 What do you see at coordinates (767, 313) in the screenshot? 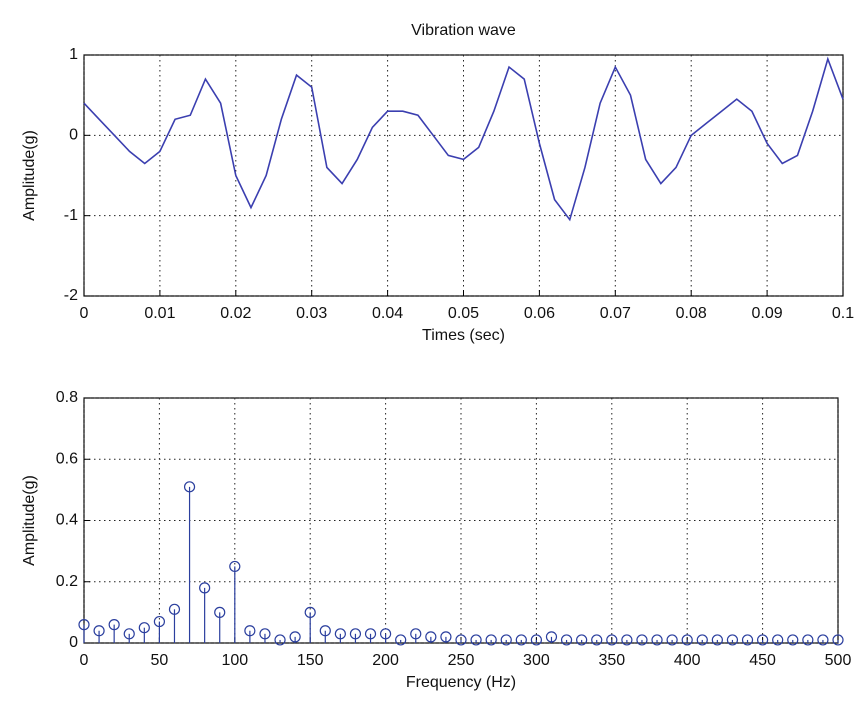
I see `x-tick-label: 0.09` at bounding box center [767, 313].